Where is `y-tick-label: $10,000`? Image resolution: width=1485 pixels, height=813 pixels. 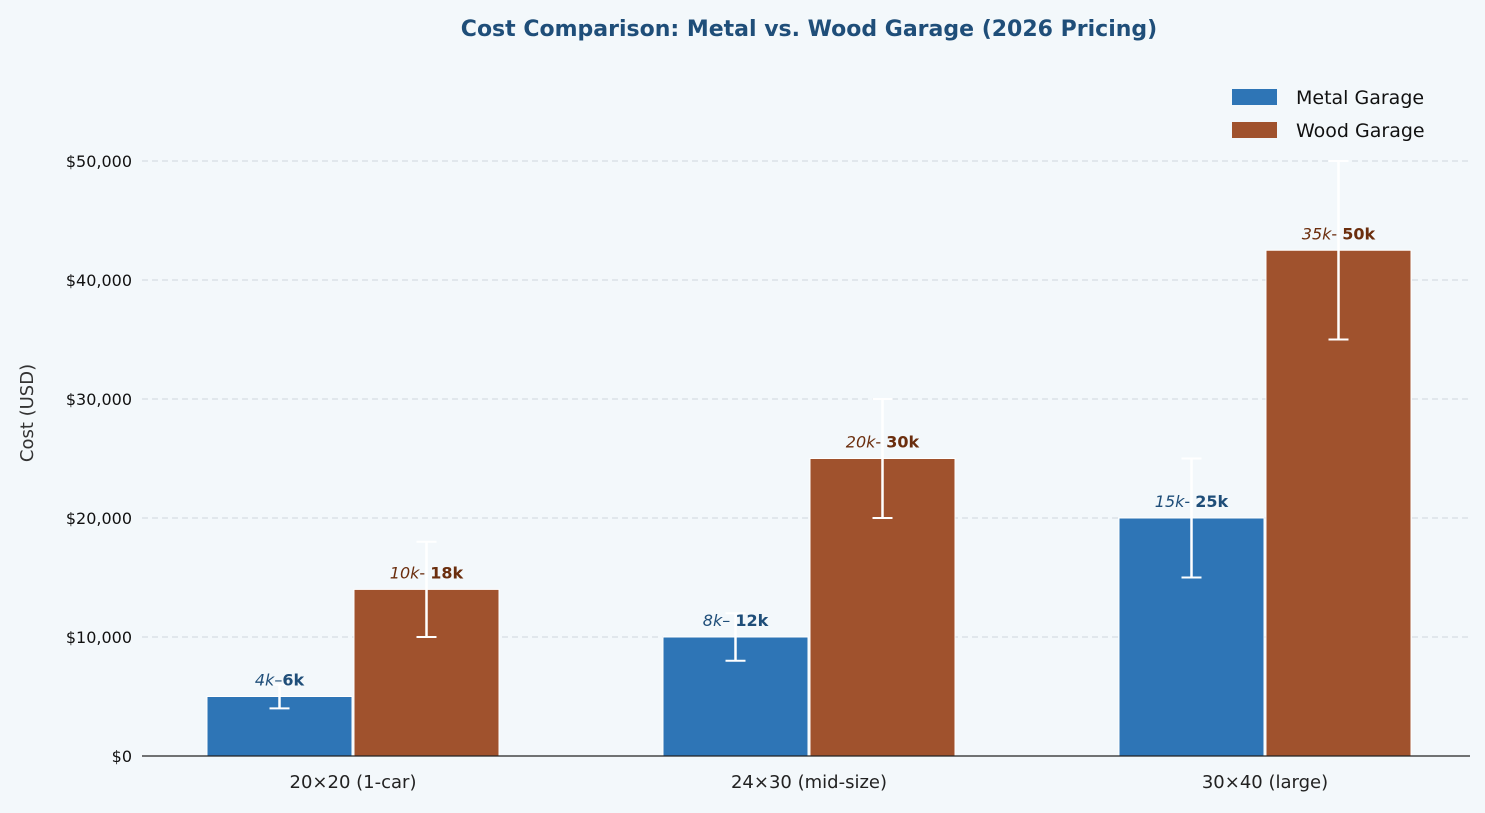
y-tick-label: $10,000 is located at coordinates (99, 637).